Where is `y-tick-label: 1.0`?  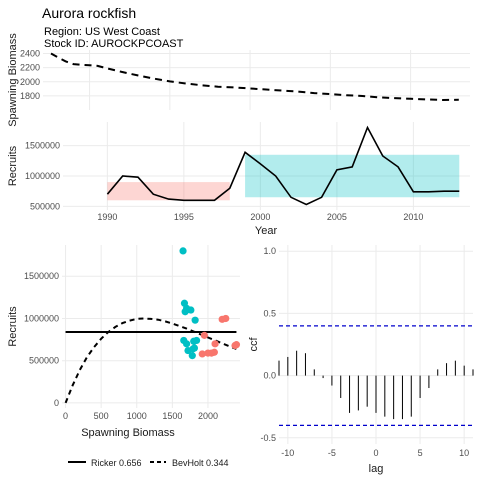 y-tick-label: 1.0 is located at coordinates (269, 251).